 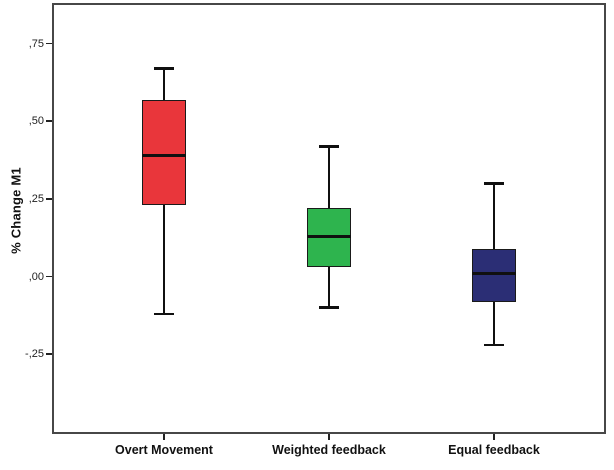 I want to click on y-axis-tick-label: ,75, so click(x=36, y=43).